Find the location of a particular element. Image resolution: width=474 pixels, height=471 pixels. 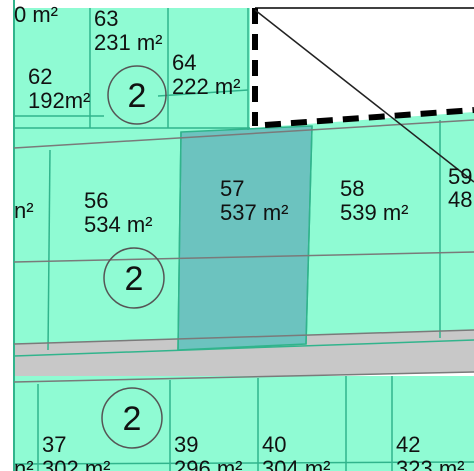

parcel-57-selected is located at coordinates (245, 238).